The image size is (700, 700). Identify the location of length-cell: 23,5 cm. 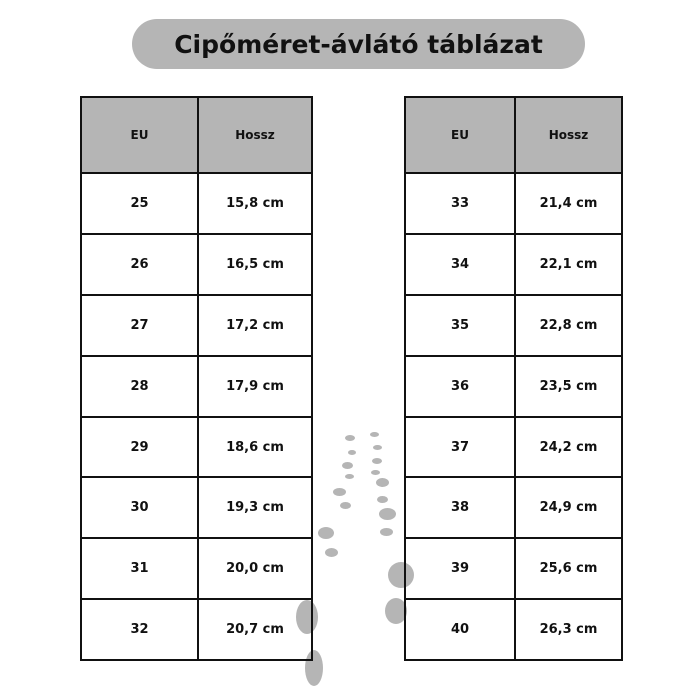
(568, 386).